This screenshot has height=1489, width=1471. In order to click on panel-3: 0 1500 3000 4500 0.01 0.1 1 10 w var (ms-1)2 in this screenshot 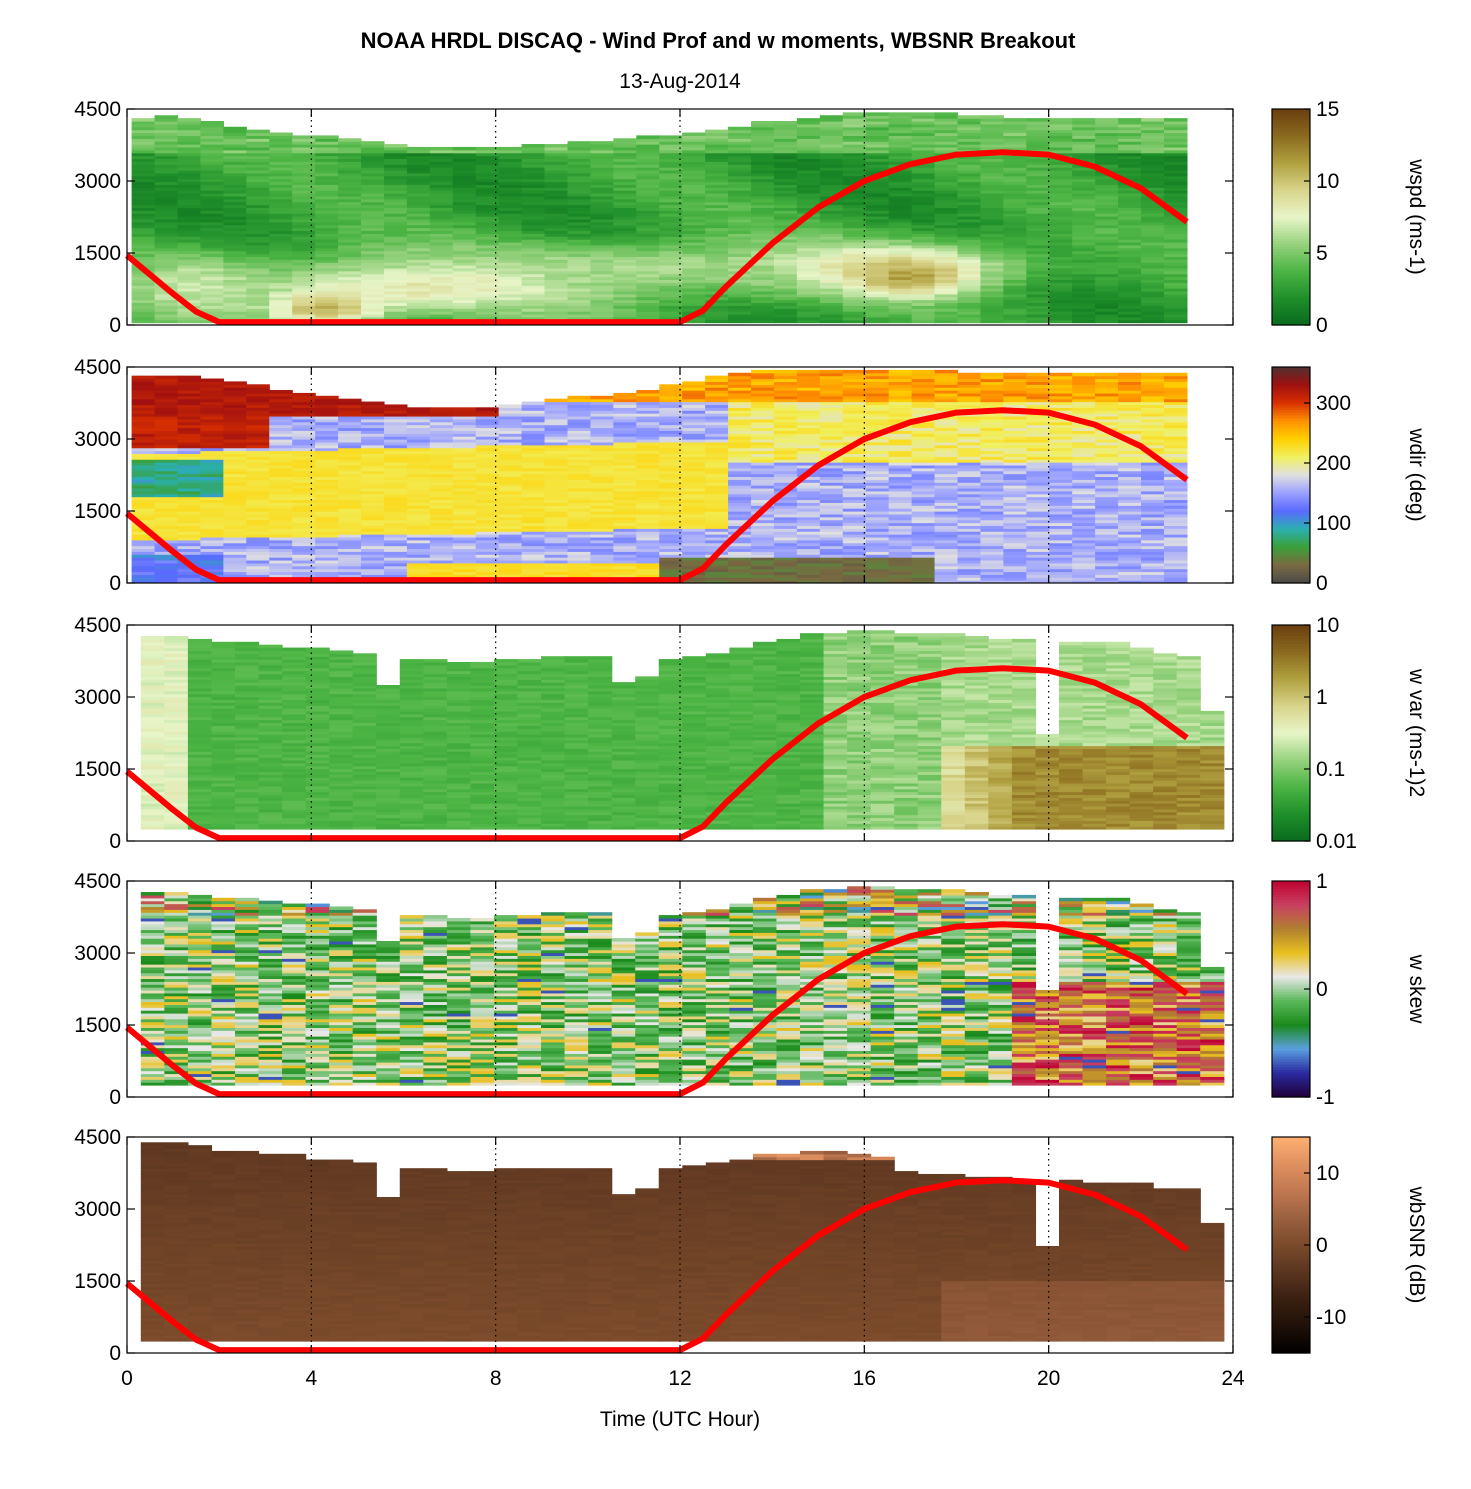, I will do `click(751, 733)`.